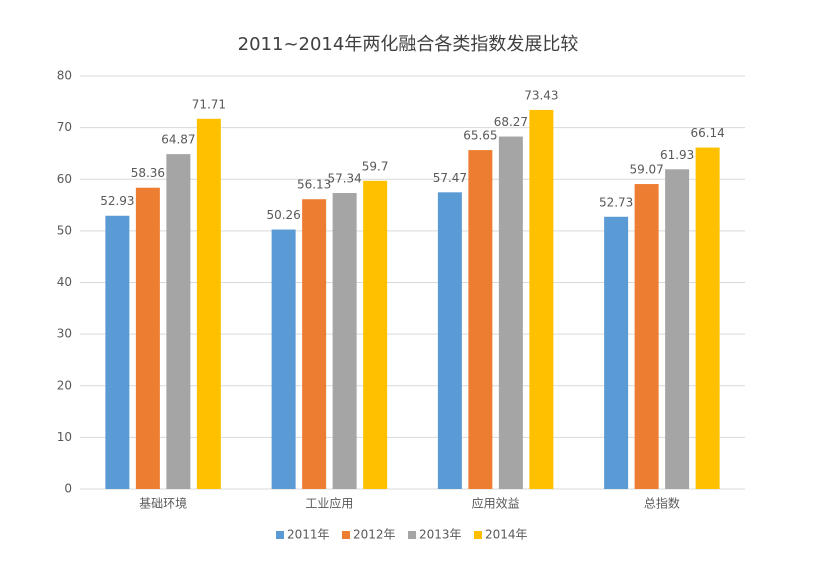  Describe the element at coordinates (408, 44) in the screenshot. I see `chart-title: 2011~2014年两化融合各类指数发展比较` at that location.